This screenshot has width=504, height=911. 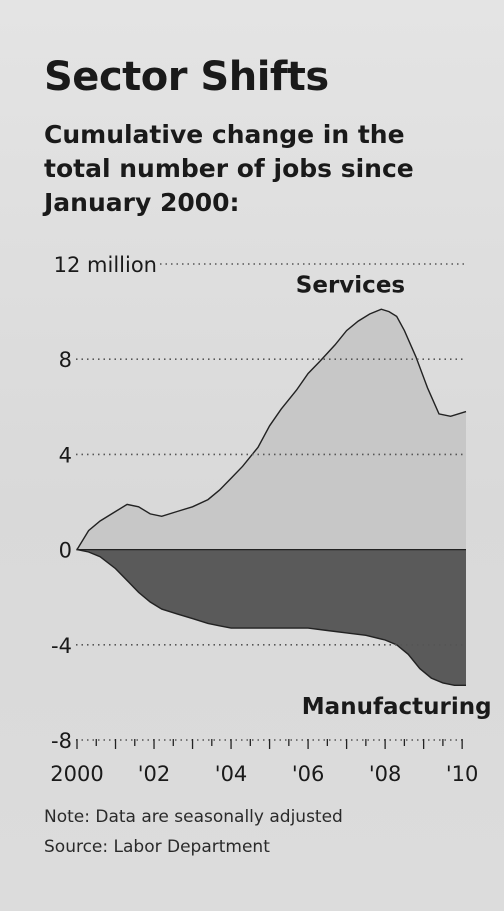 I want to click on manufacturing-label: Manufacturing, so click(x=397, y=707).